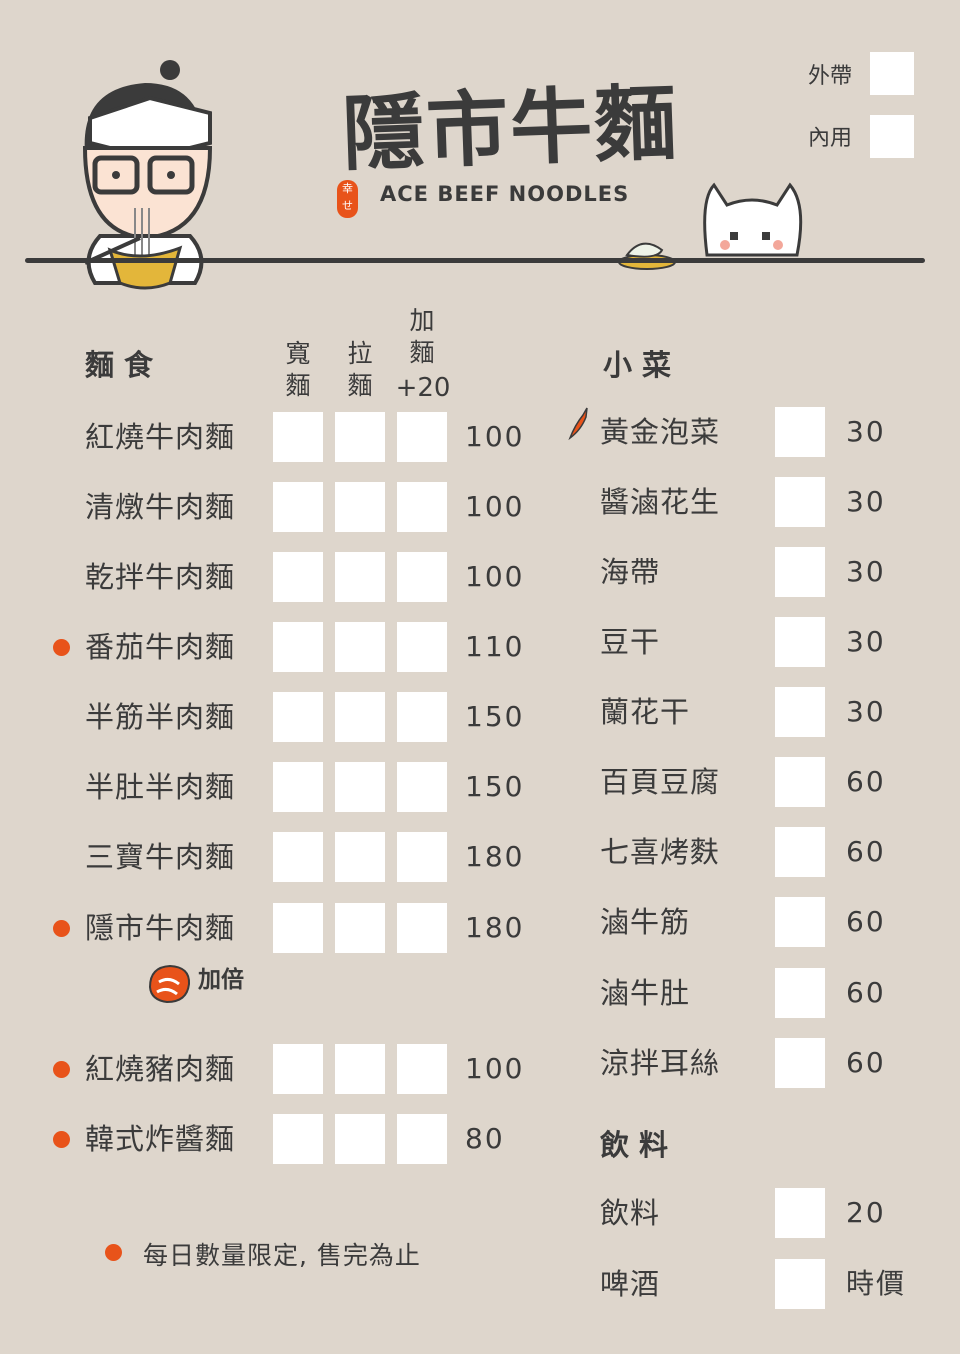  I want to click on restaurant-subtitle: ACE BEEF NOODLES, so click(505, 194).